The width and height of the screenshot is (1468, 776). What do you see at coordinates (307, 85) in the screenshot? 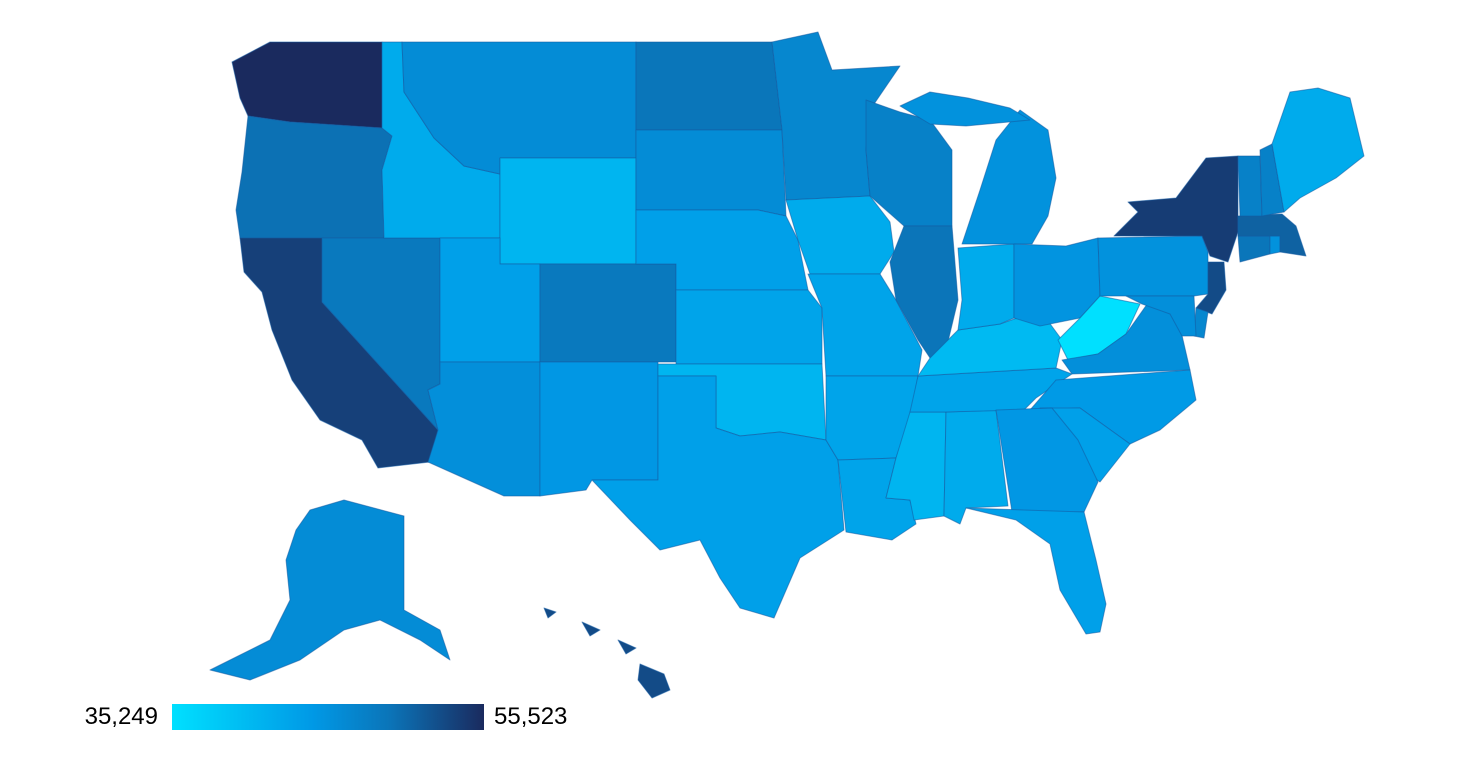
I see `state-washington` at bounding box center [307, 85].